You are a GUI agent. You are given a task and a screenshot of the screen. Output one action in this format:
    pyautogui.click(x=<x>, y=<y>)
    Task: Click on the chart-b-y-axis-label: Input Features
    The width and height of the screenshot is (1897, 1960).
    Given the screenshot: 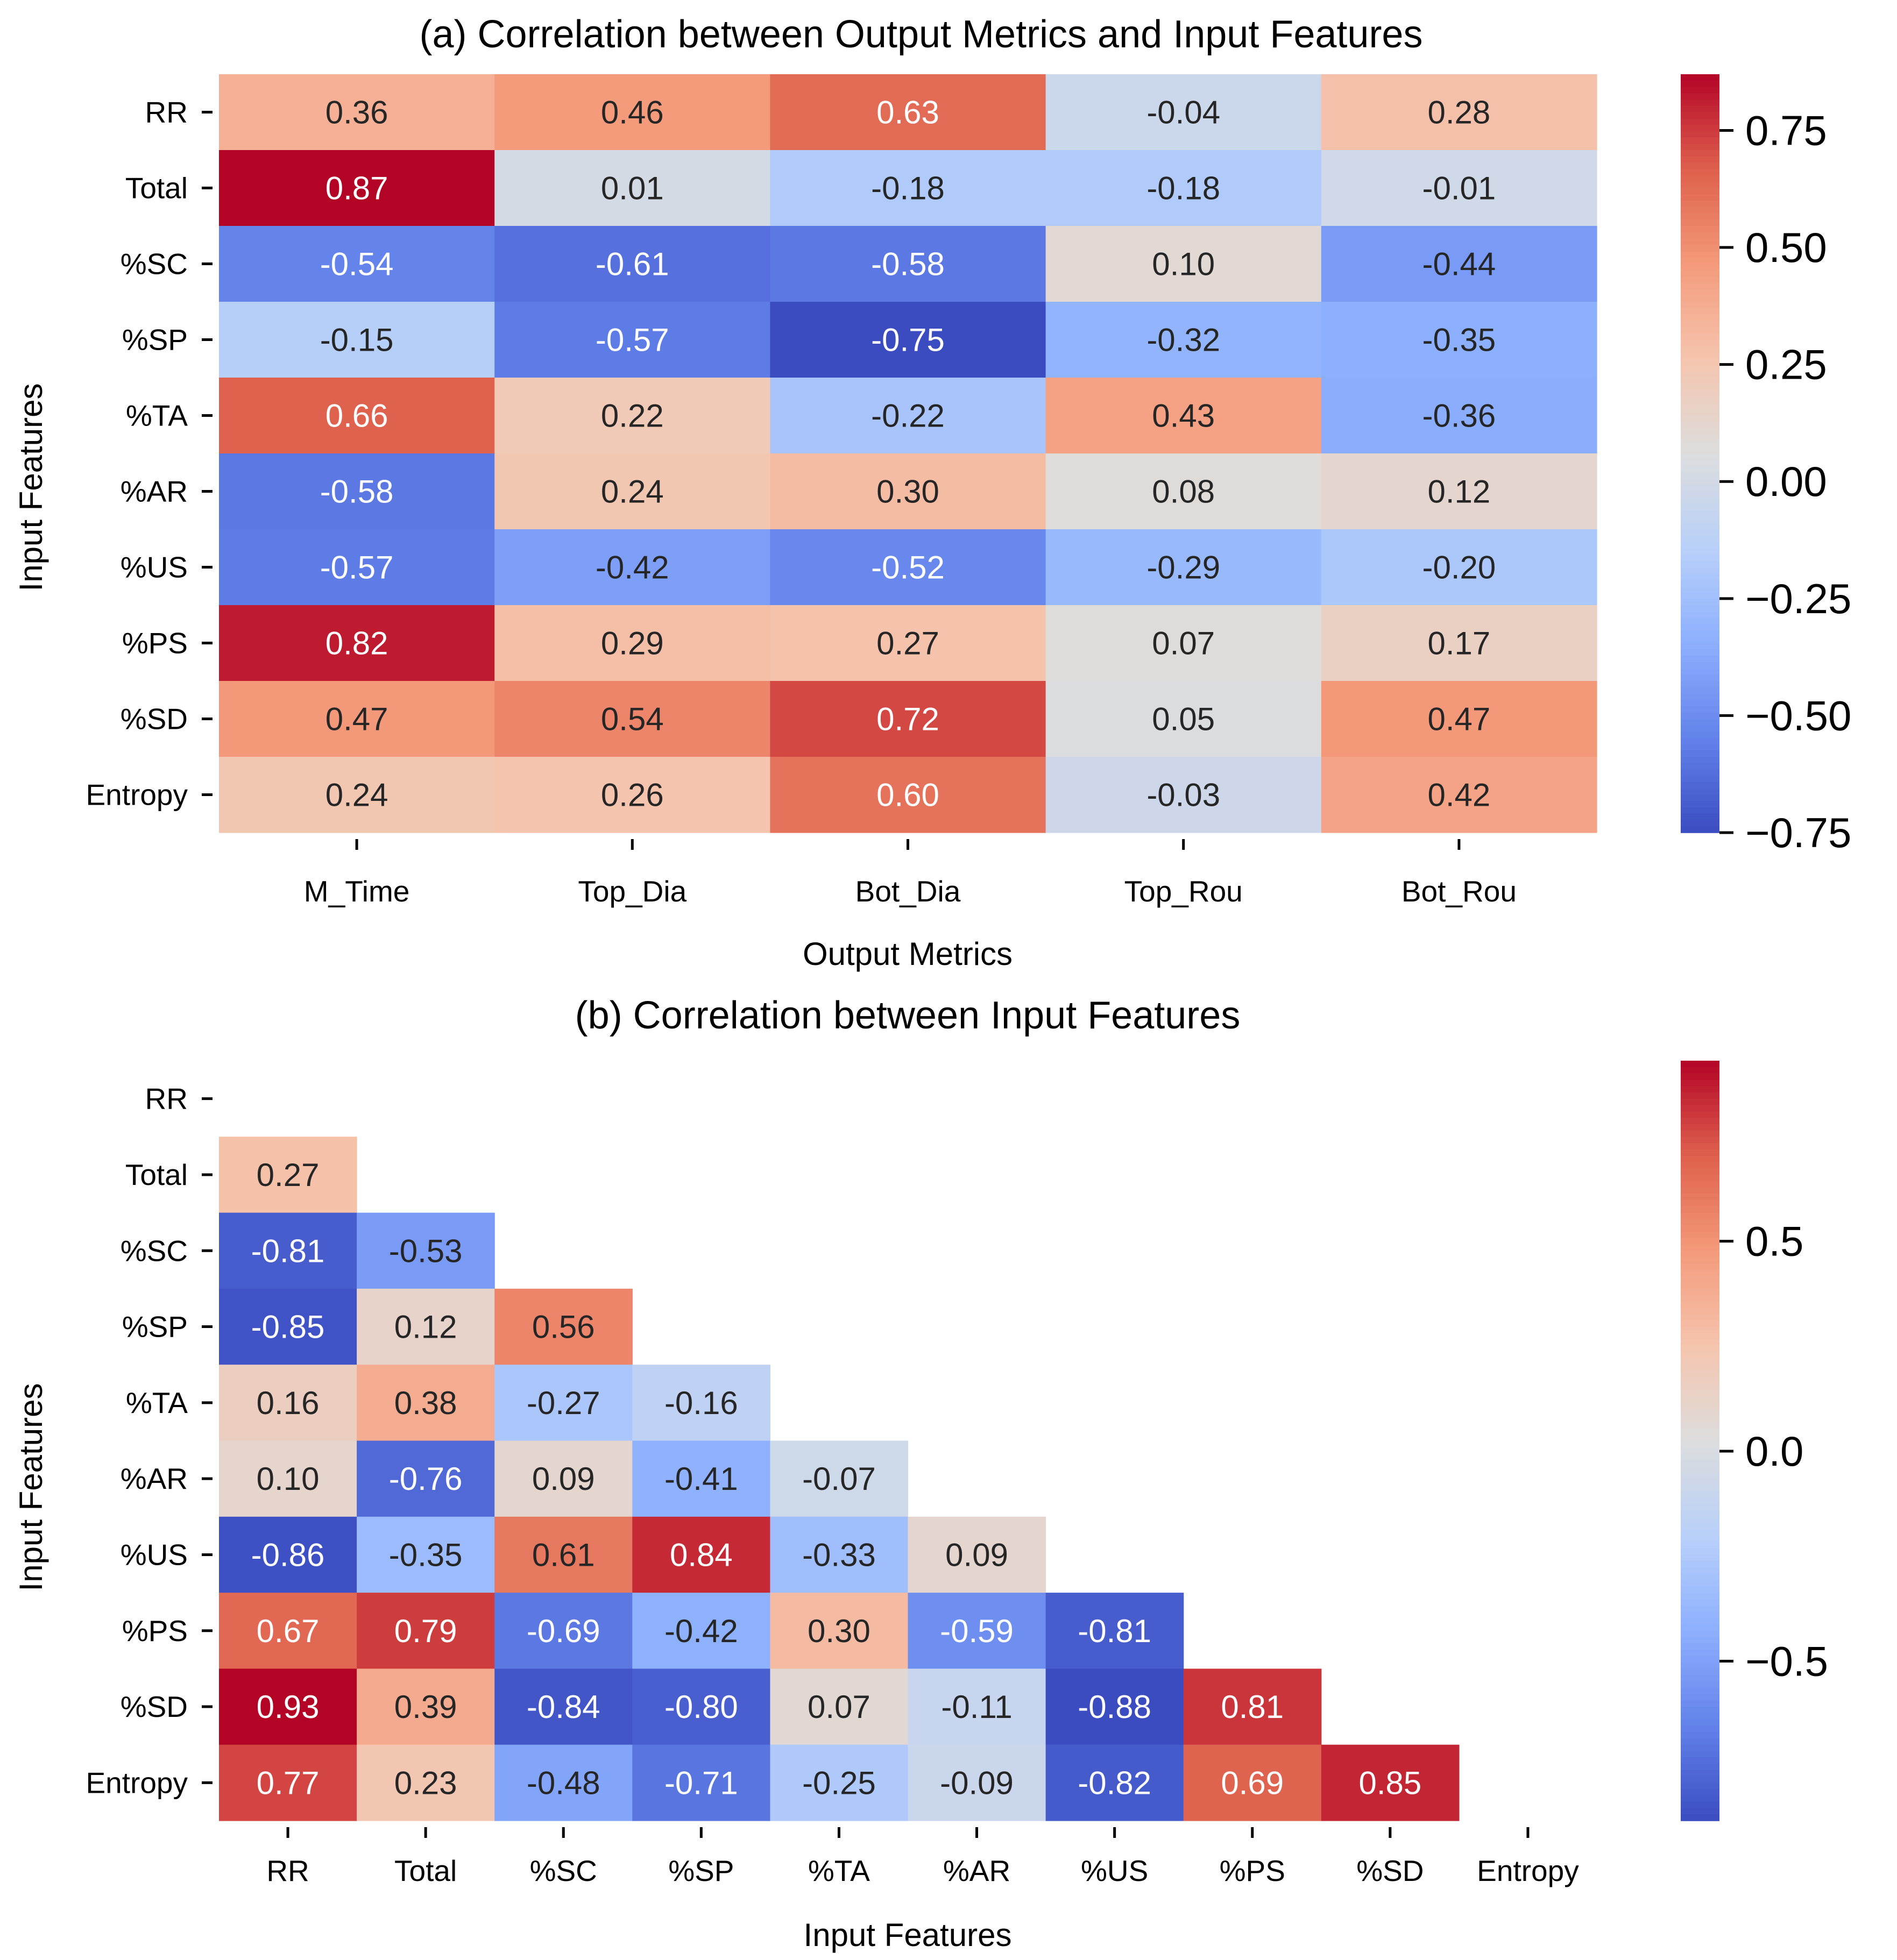 What is the action you would take?
    pyautogui.click(x=31, y=1487)
    